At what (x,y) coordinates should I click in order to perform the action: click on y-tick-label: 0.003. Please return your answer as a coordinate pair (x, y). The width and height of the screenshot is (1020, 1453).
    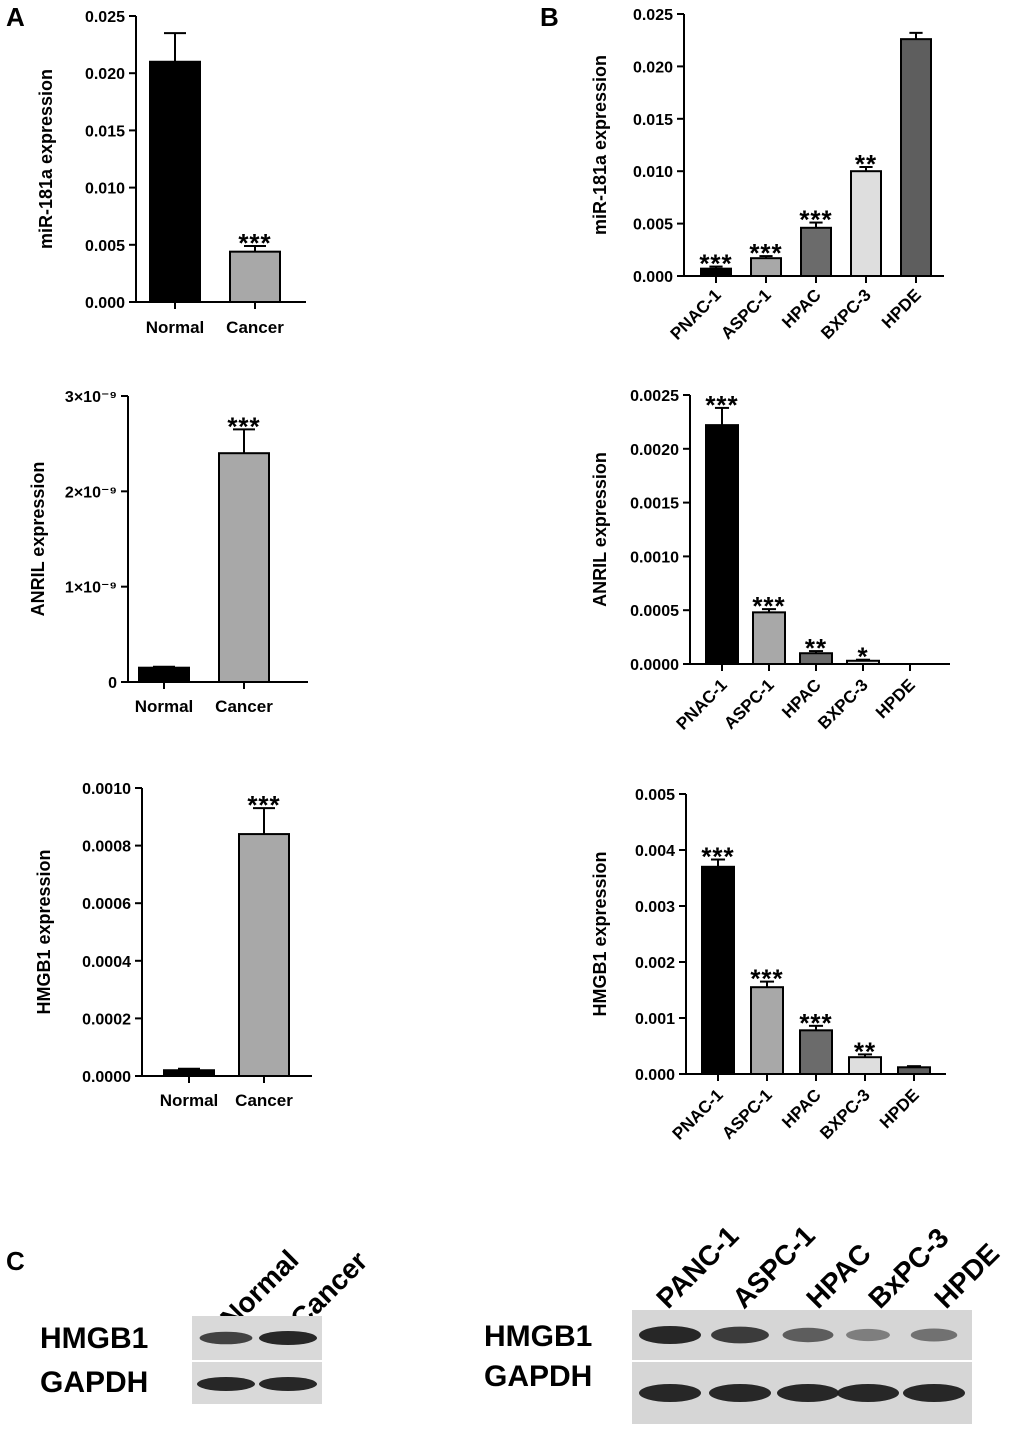
    Looking at the image, I should click on (655, 907).